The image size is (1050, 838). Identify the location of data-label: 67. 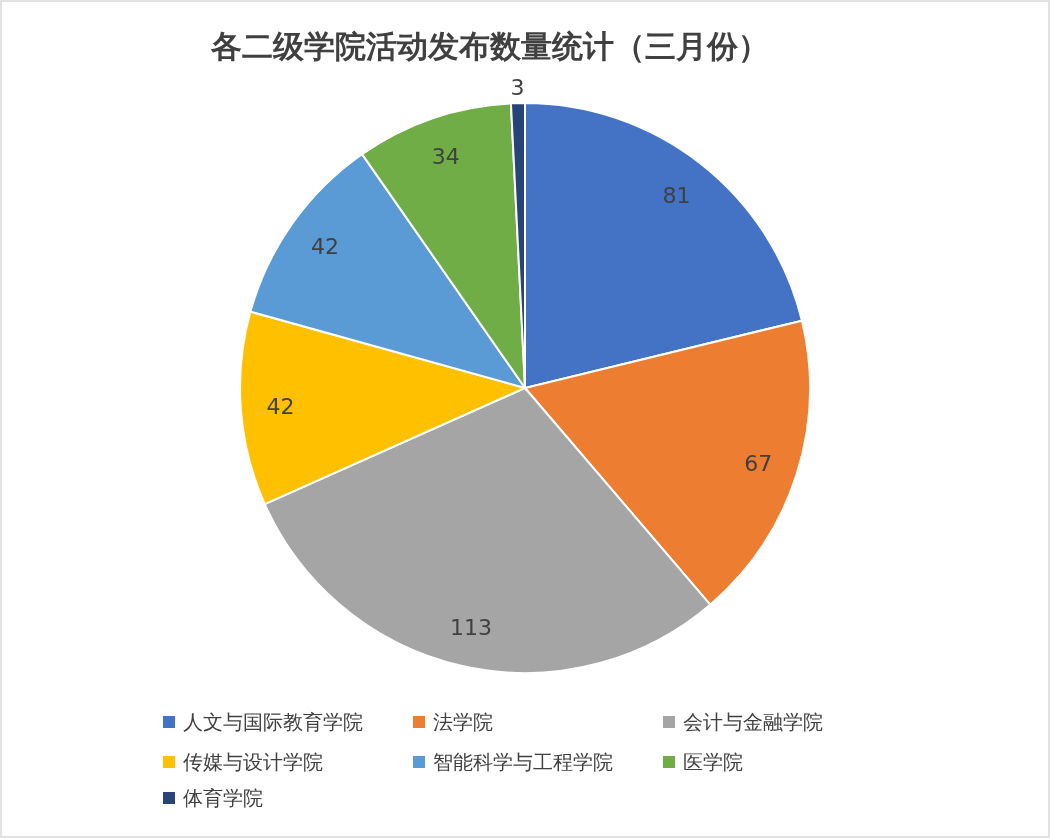
(758, 463).